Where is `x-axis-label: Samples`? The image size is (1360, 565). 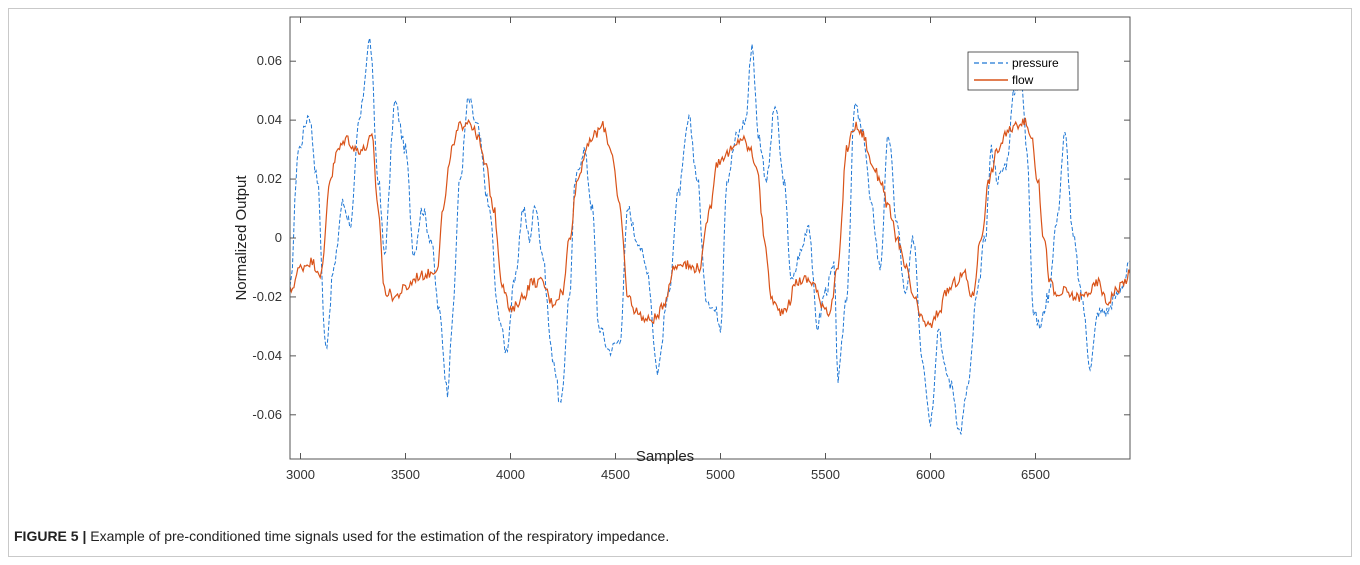
x-axis-label: Samples is located at coordinates (665, 456).